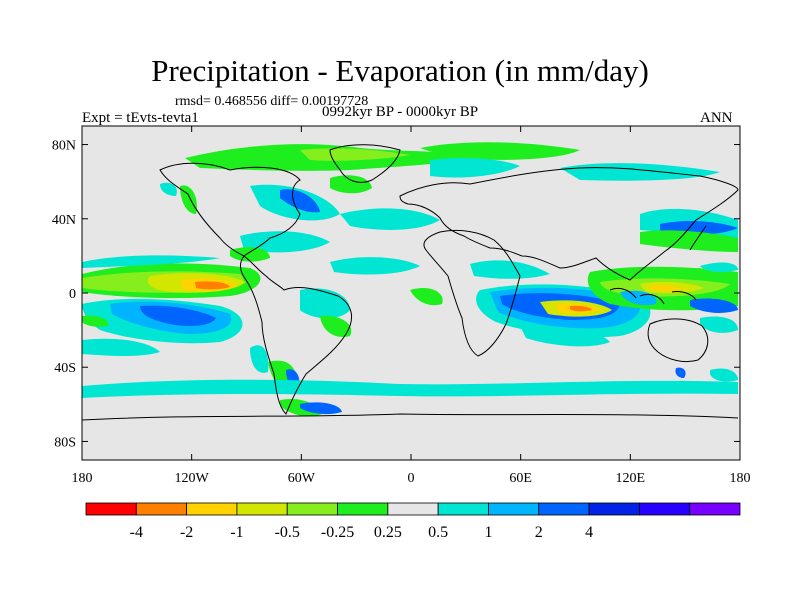 The image size is (800, 600). I want to click on colorbar-label: -2, so click(186, 532).